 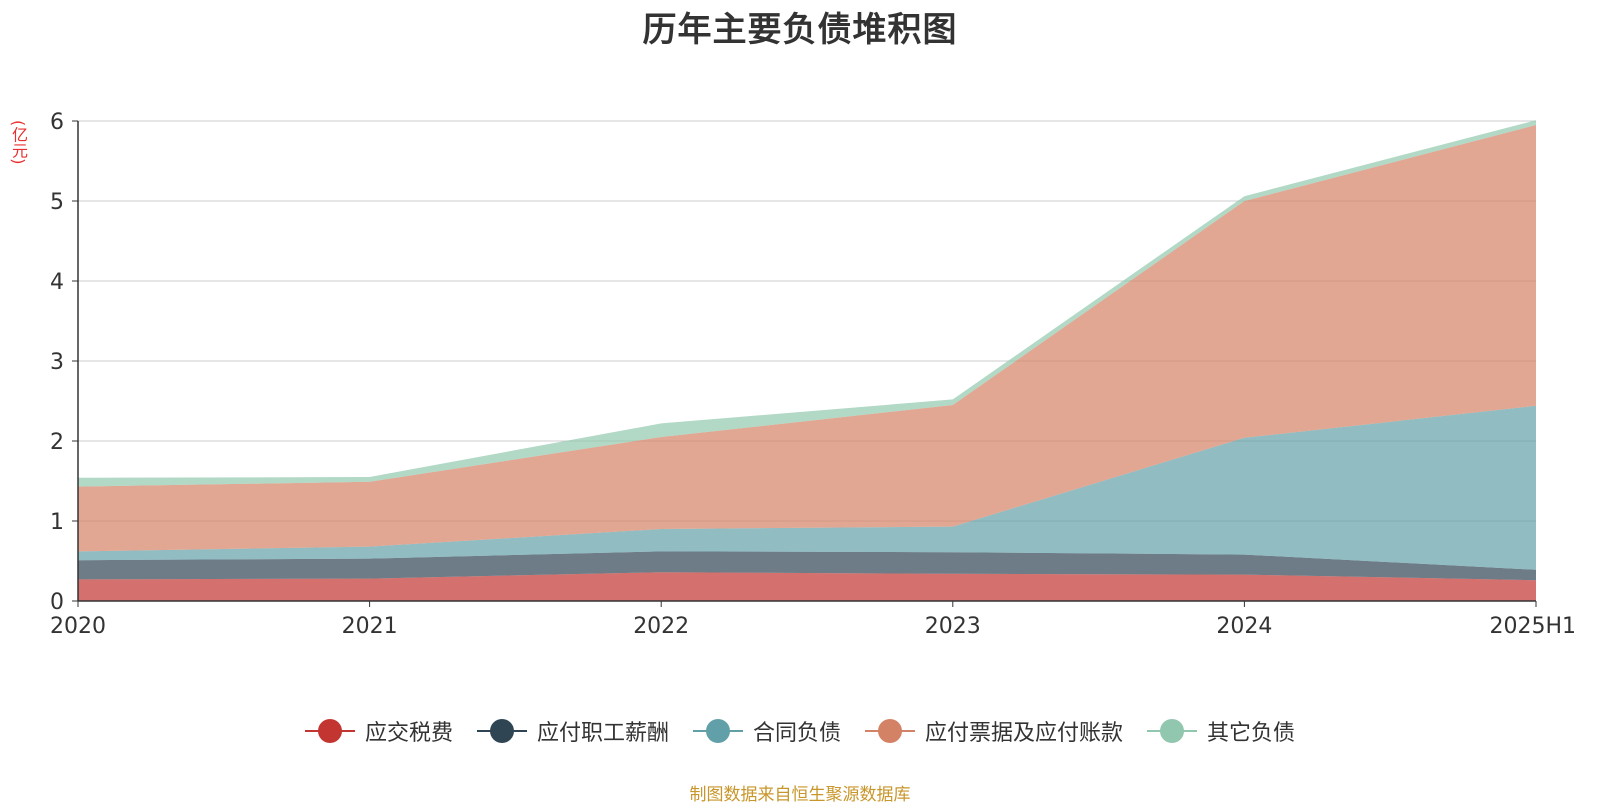 I want to click on chart-legend: 应交税费 应付职工薪酬 合同负债 应付票据及应付账款 其它负债, so click(x=800, y=731).